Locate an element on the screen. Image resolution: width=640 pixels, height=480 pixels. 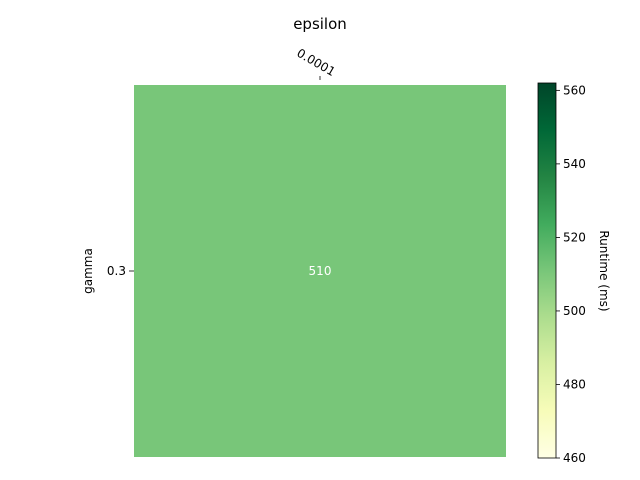
colorbar-tick-label: 540 is located at coordinates (574, 164).